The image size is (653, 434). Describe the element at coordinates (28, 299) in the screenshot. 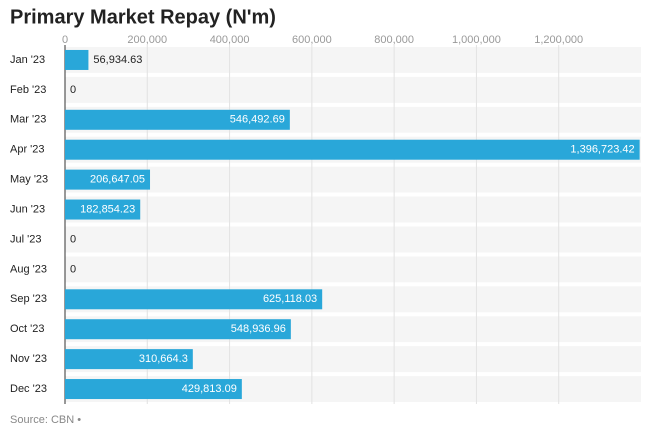

I see `y-tick-label: Sep '23` at that location.